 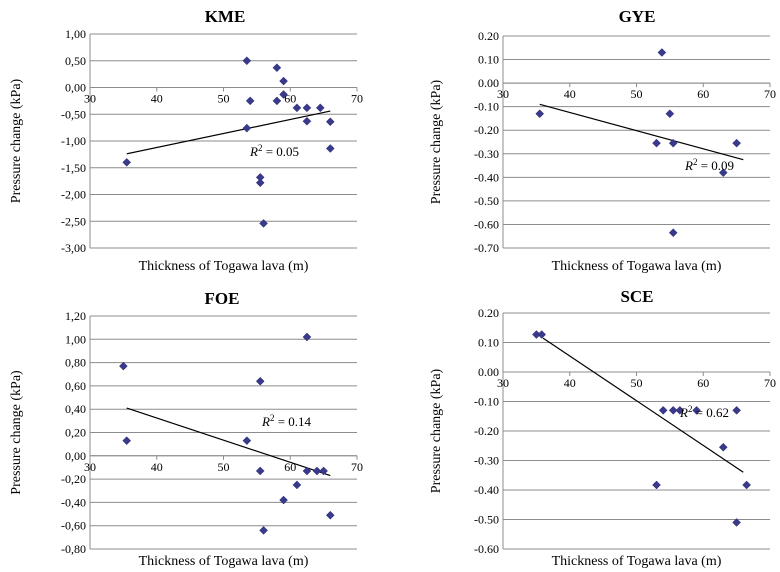 What do you see at coordinates (75, 363) in the screenshot?
I see `y-tick-label: 0,80` at bounding box center [75, 363].